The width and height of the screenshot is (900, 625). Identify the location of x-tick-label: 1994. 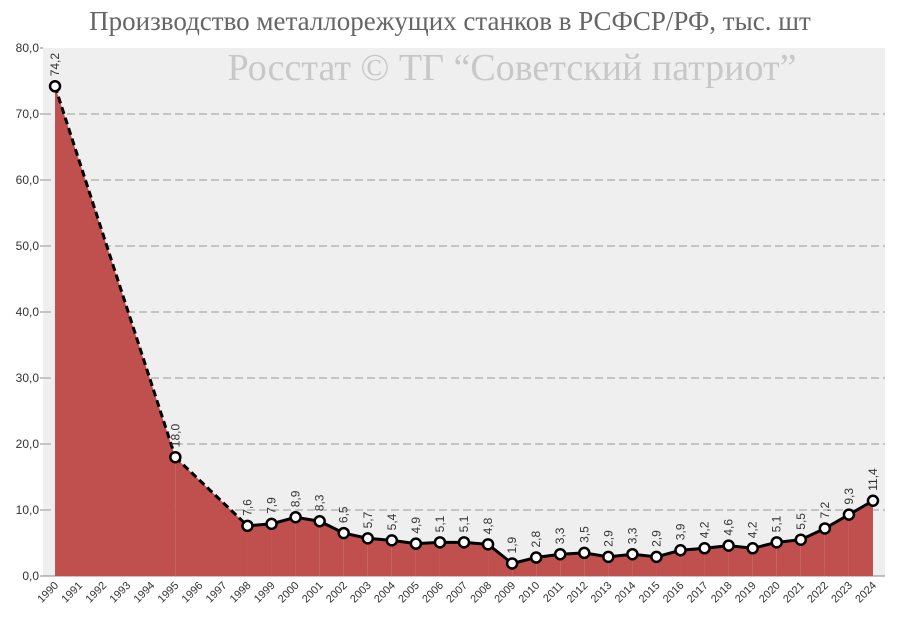
(145, 593).